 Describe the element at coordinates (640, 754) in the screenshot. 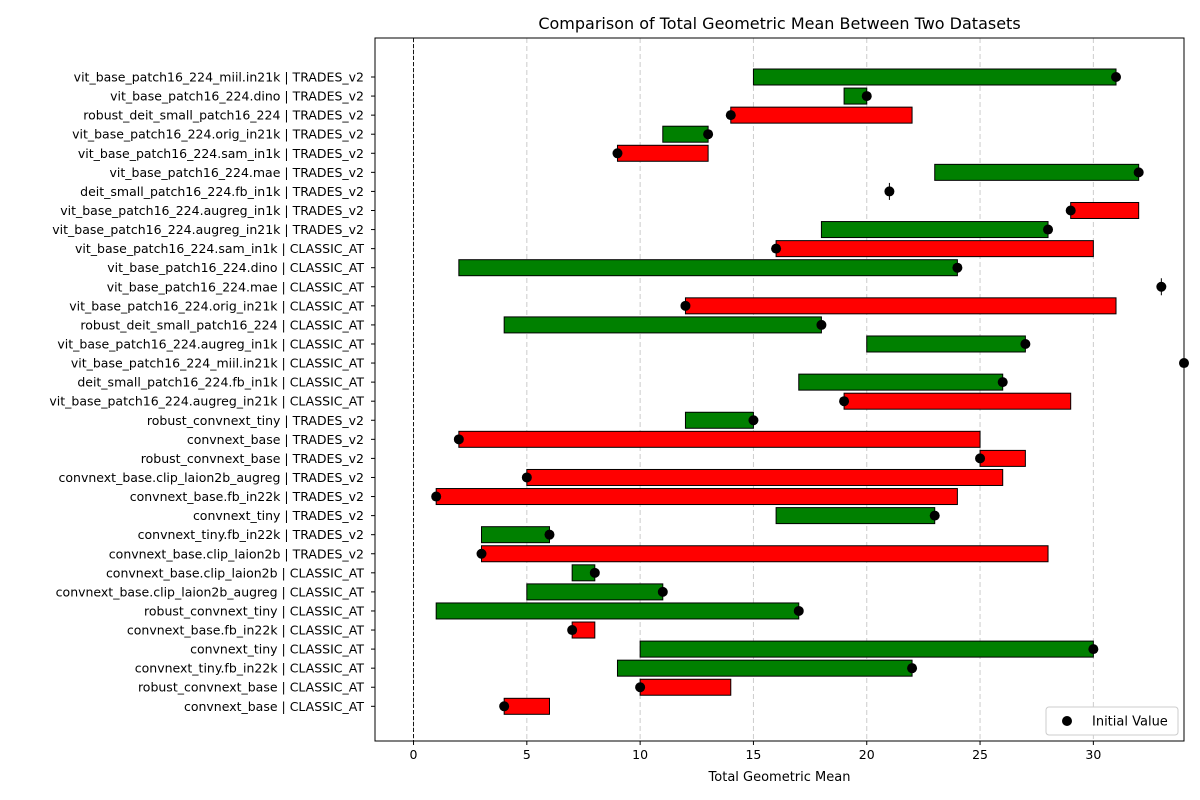

I see `x-tick-label: 10` at that location.